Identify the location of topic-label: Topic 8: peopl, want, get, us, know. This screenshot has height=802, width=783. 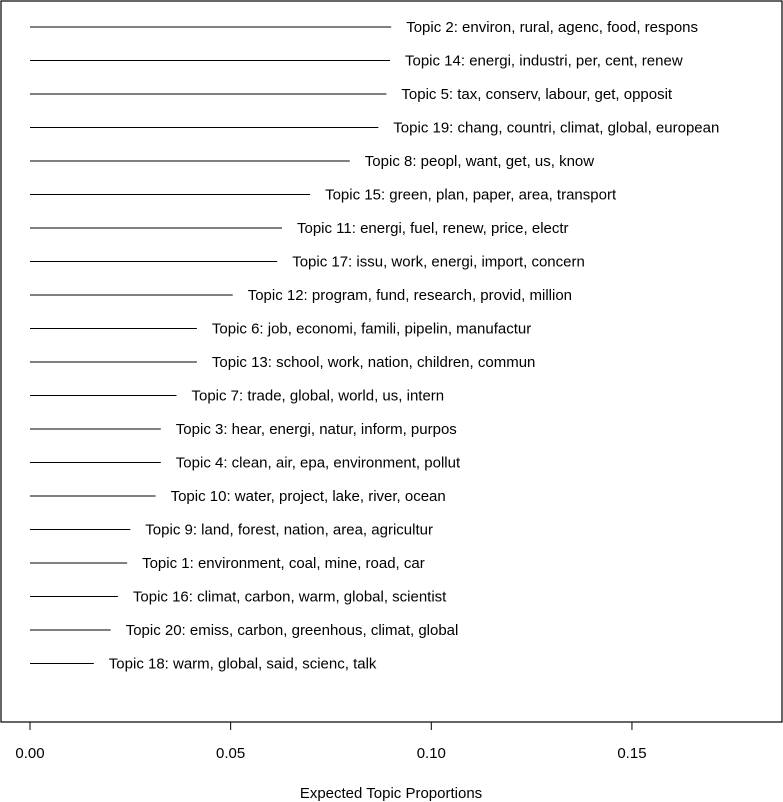
(479, 161).